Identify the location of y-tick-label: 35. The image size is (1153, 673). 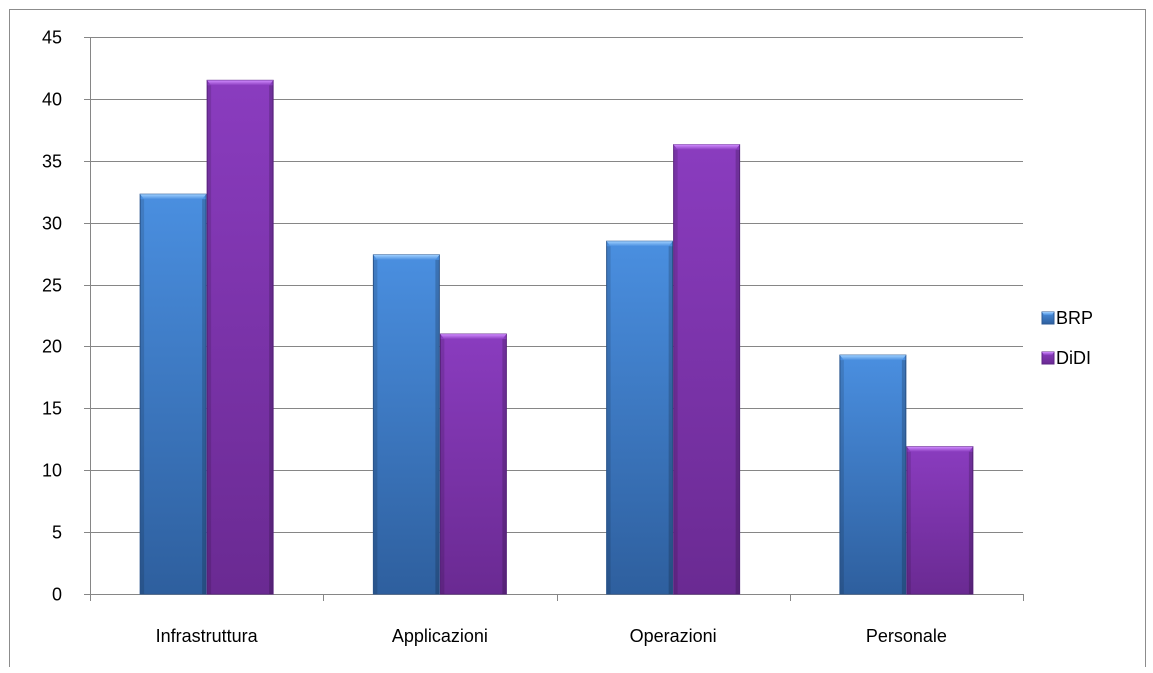
(52, 162).